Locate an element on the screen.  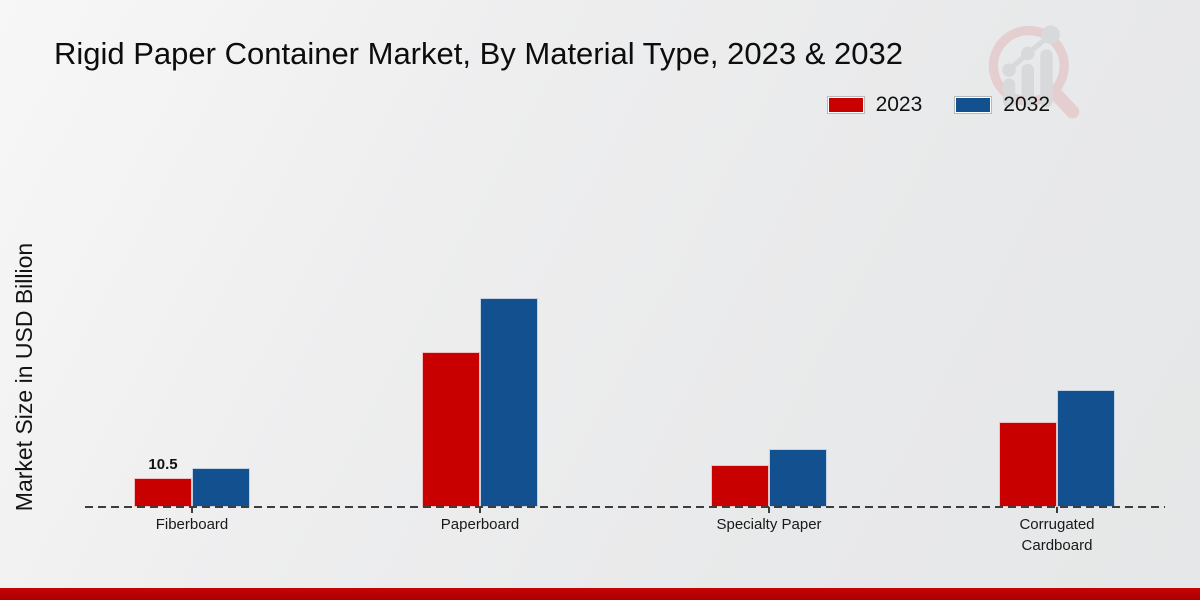
legend-item-2023: 2023 is located at coordinates (875, 105).